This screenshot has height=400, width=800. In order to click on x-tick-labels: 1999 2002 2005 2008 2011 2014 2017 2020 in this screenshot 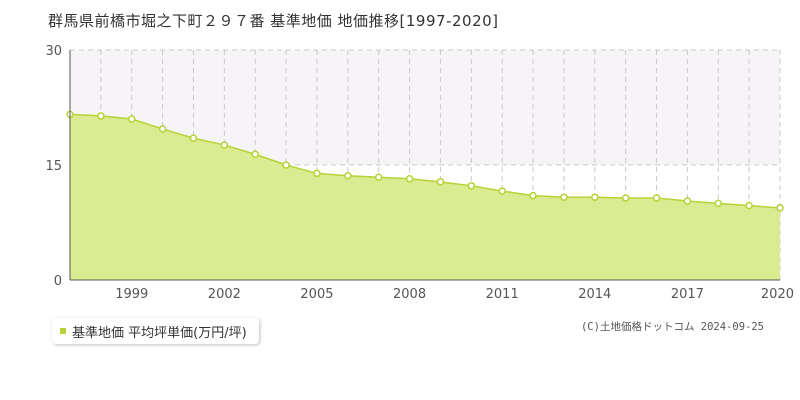, I will do `click(454, 294)`.